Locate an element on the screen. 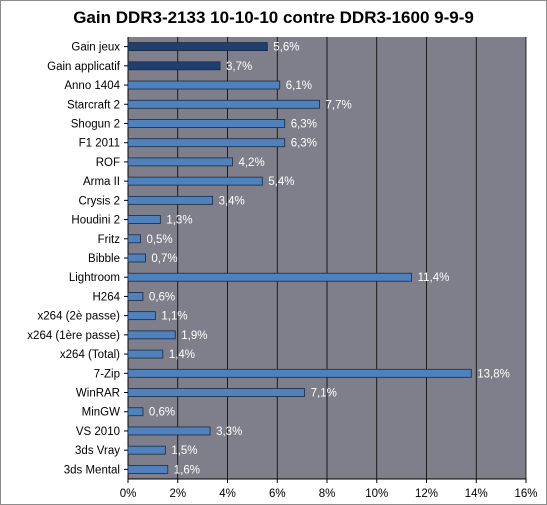  category-label: VS 2010 is located at coordinates (98, 432).